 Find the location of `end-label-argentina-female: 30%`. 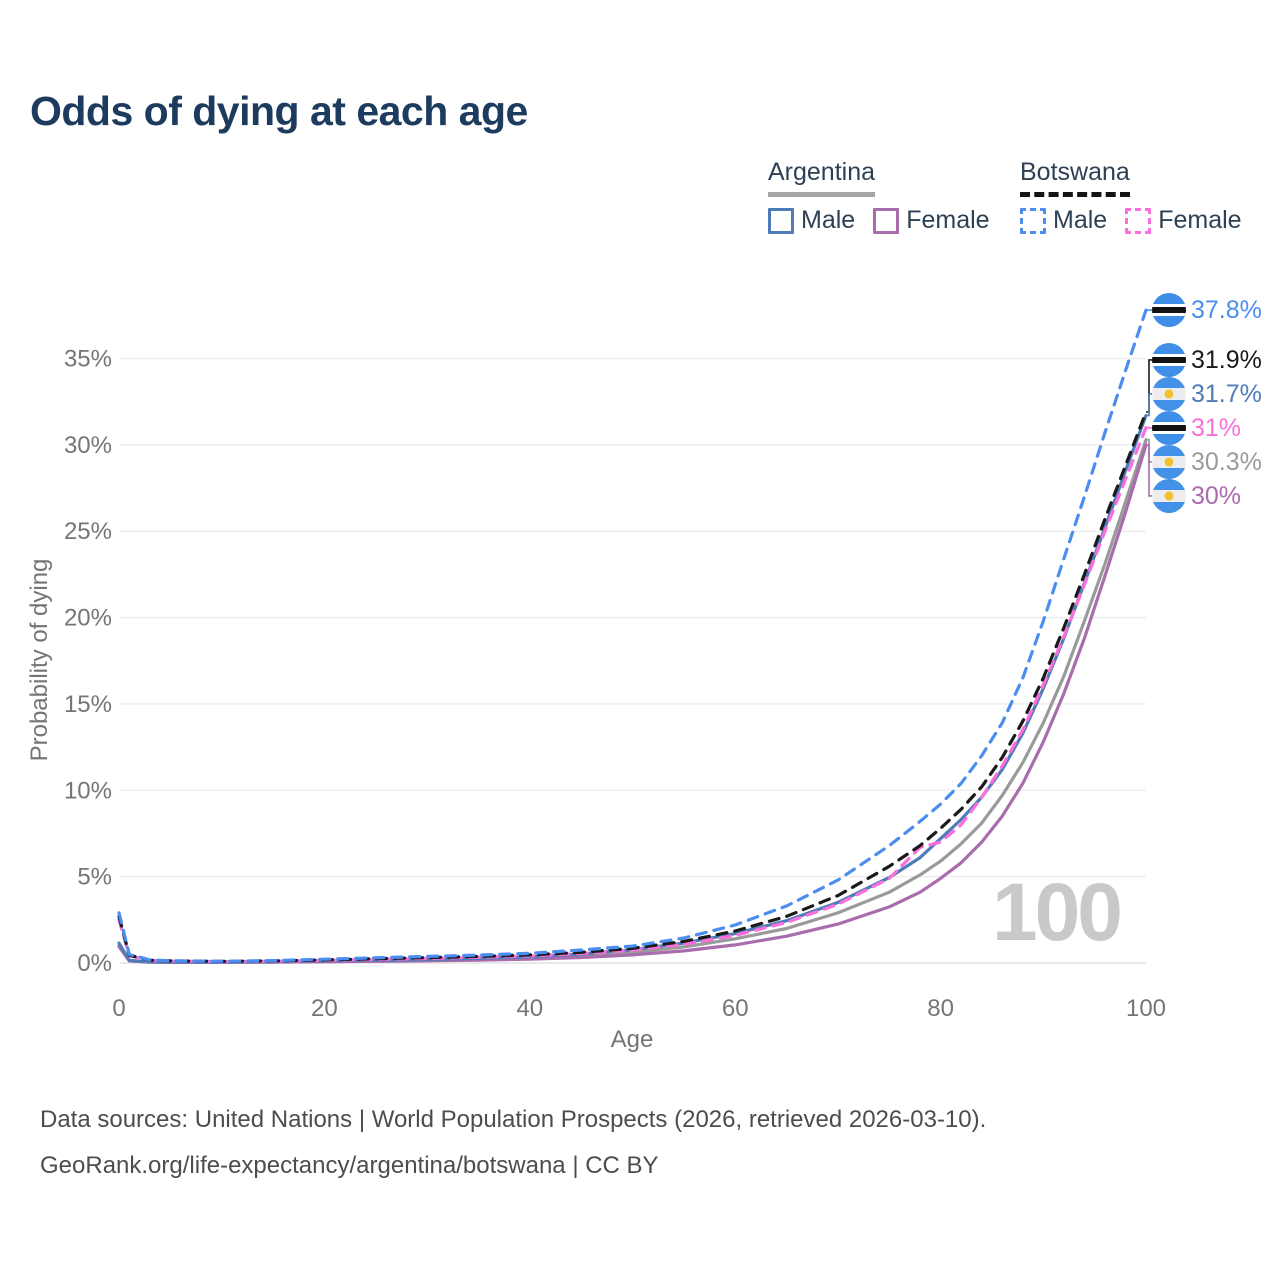

end-label-argentina-female: 30% is located at coordinates (1196, 496).